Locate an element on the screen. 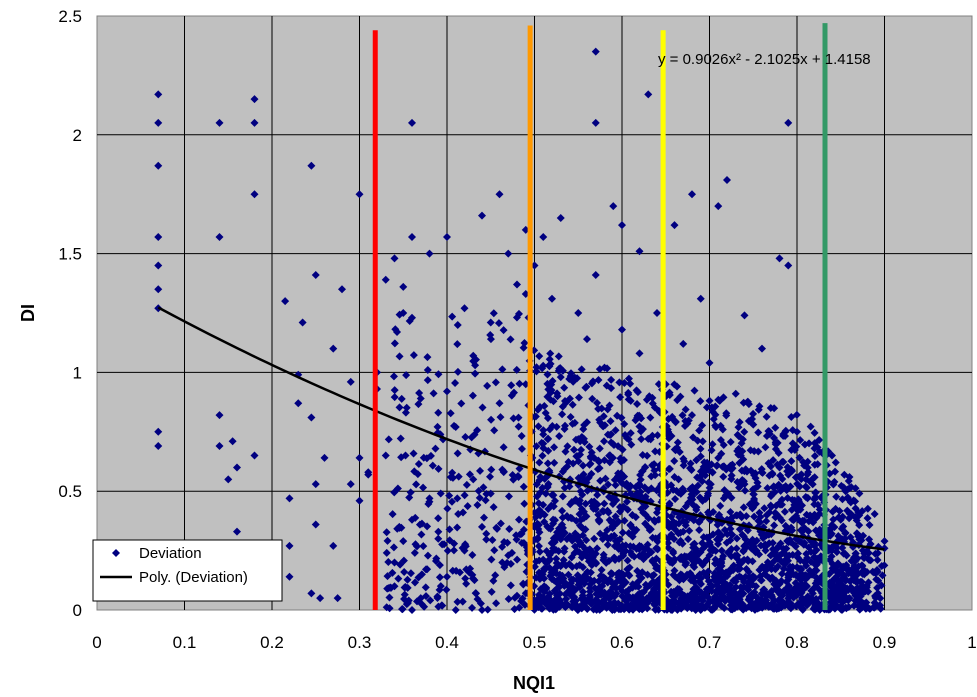 The image size is (977, 697). x-tick-label: 0.2 is located at coordinates (272, 642).